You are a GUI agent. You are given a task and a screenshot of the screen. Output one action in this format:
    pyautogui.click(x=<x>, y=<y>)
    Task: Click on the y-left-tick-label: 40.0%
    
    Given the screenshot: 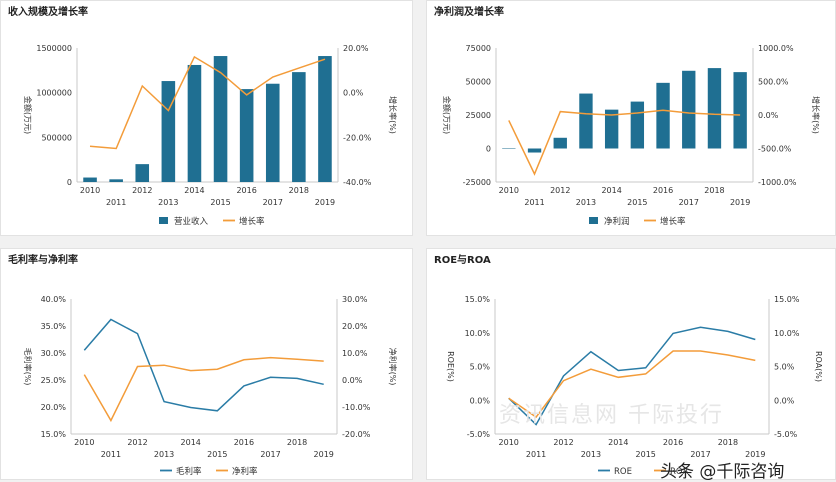 What is the action you would take?
    pyautogui.click(x=54, y=299)
    